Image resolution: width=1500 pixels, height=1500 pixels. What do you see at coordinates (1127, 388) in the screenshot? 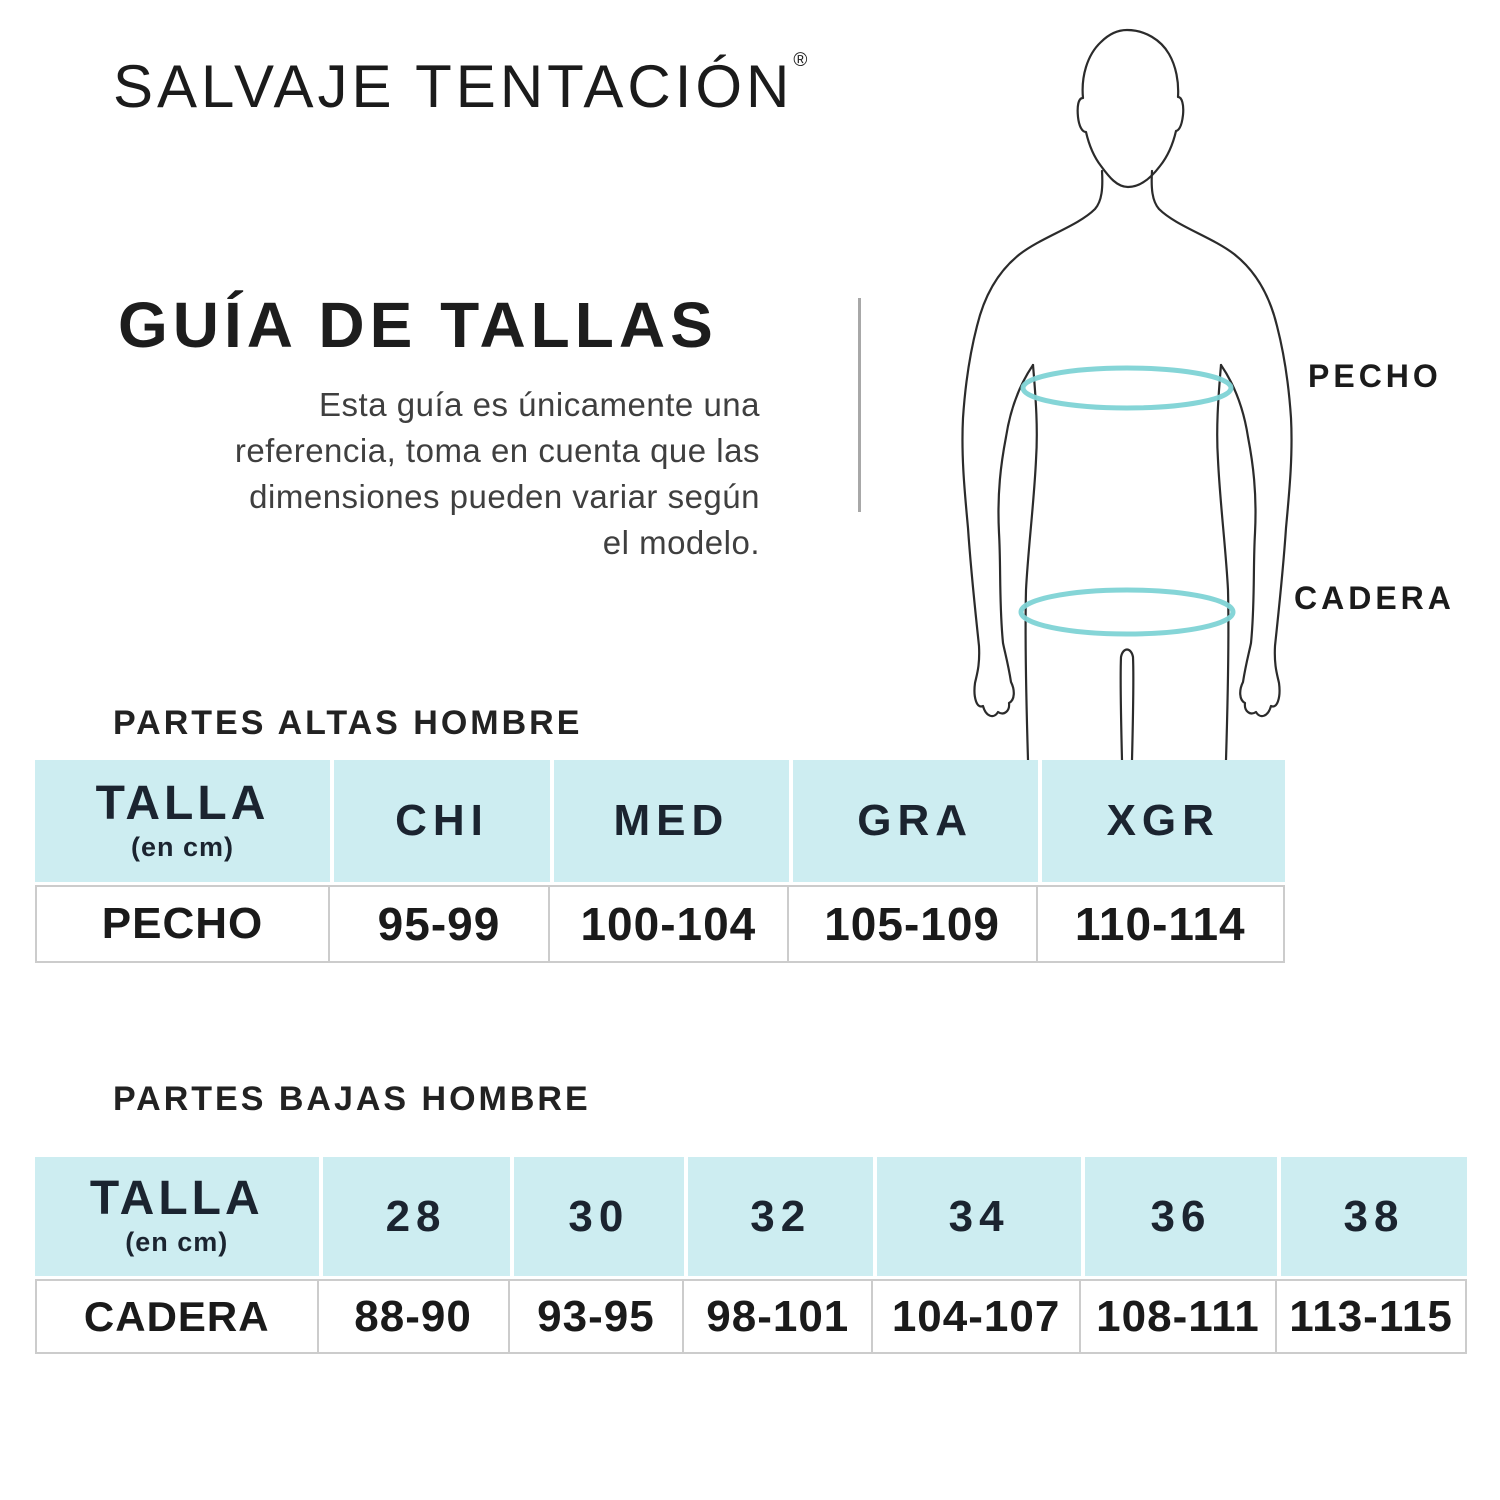
I see `chest-measure-line` at bounding box center [1127, 388].